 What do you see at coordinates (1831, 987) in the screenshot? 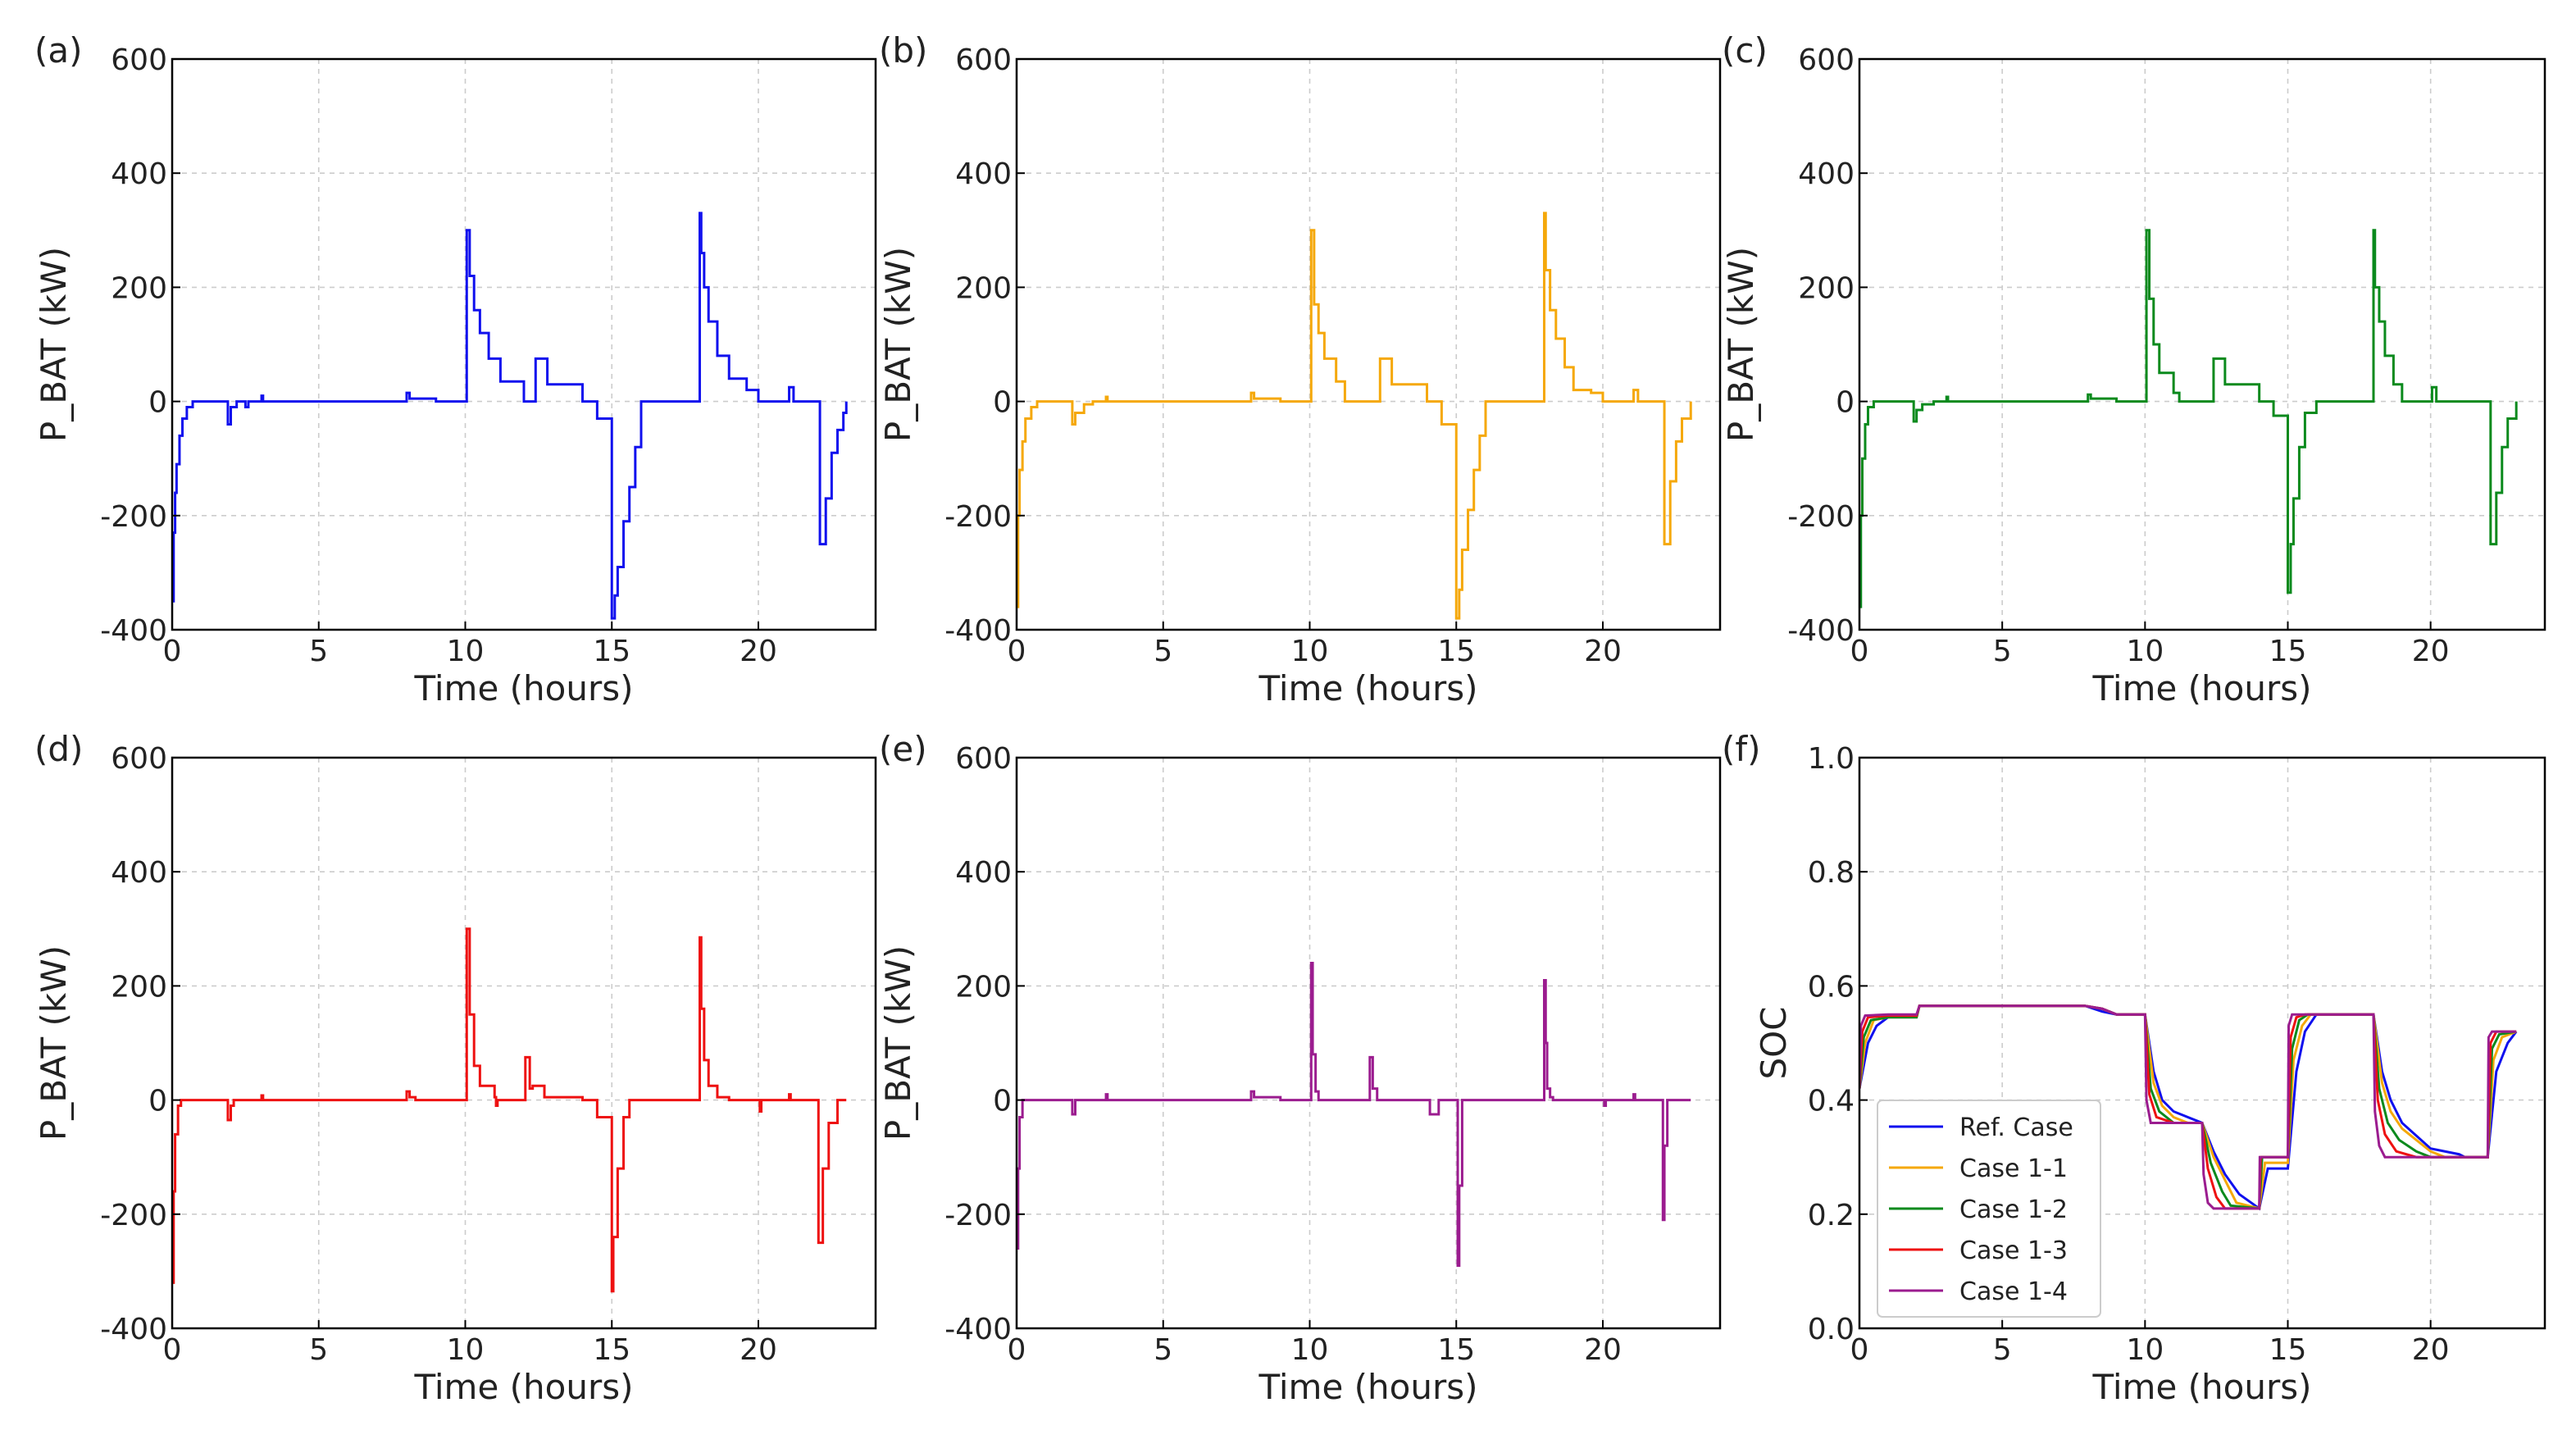
I see `y-tick-label: 0.6` at bounding box center [1831, 987].